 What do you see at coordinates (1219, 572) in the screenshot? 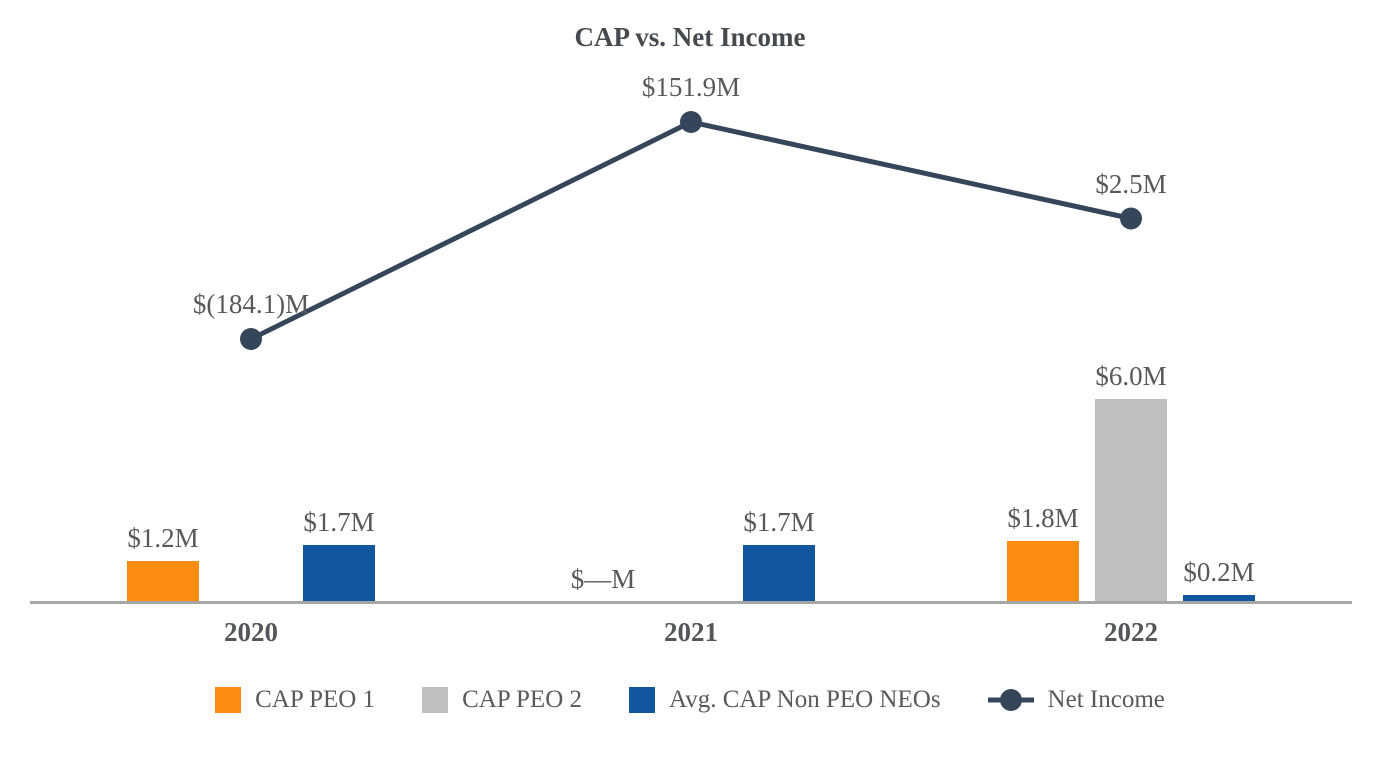
I see `bar-label-avg-cap-non-peo-neos-2022: $0.2M` at bounding box center [1219, 572].